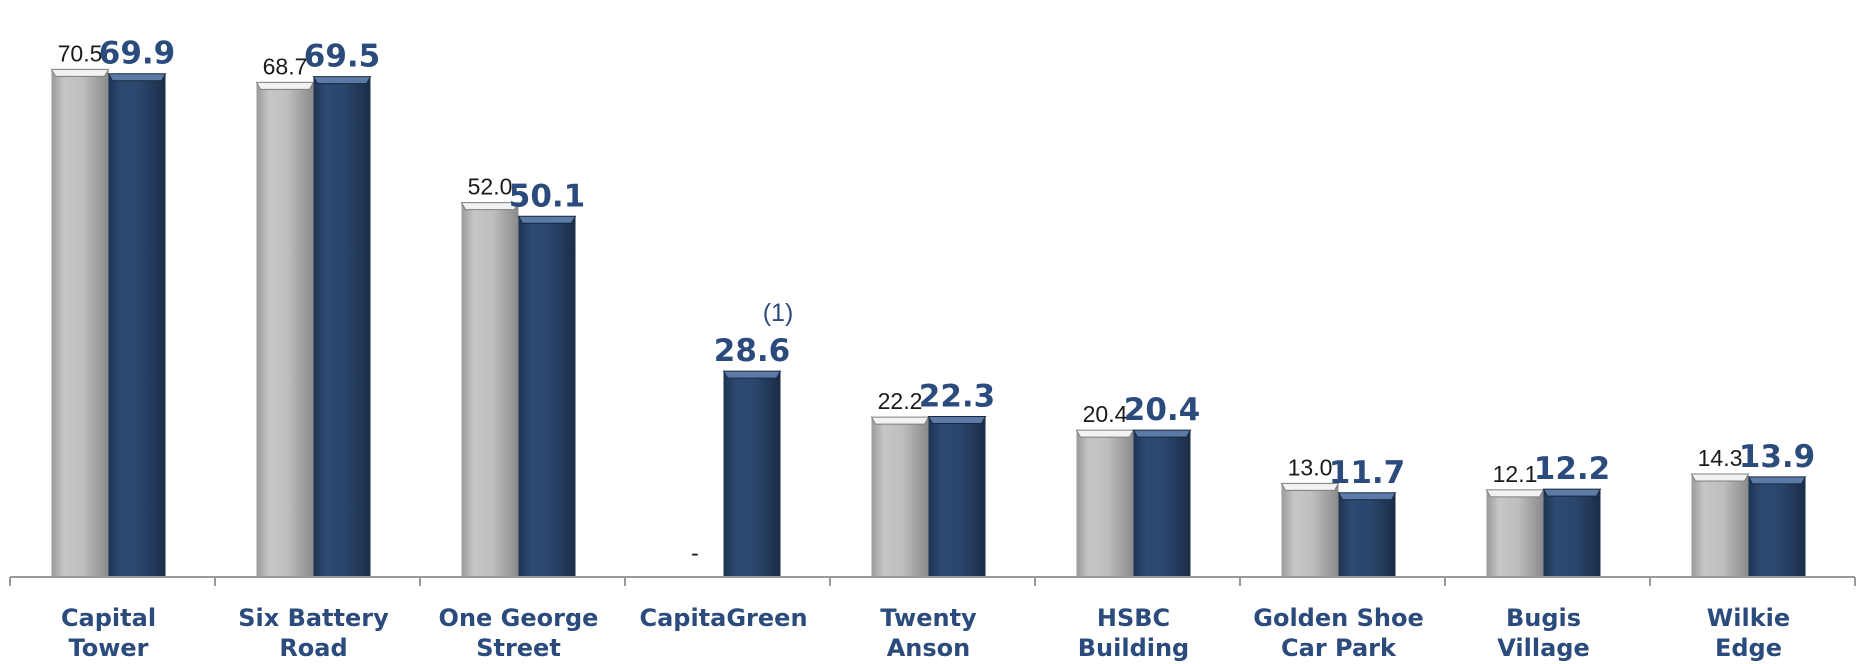 The width and height of the screenshot is (1863, 664). Describe the element at coordinates (519, 618) in the screenshot. I see `x-tick-label-line: One George` at that location.